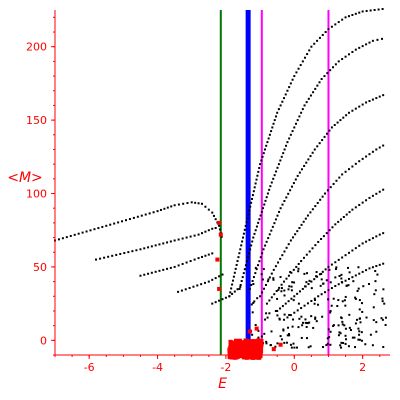 Image resolution: width=400 pixels, height=400 pixels. I want to click on red-marker, so click(273, 349).